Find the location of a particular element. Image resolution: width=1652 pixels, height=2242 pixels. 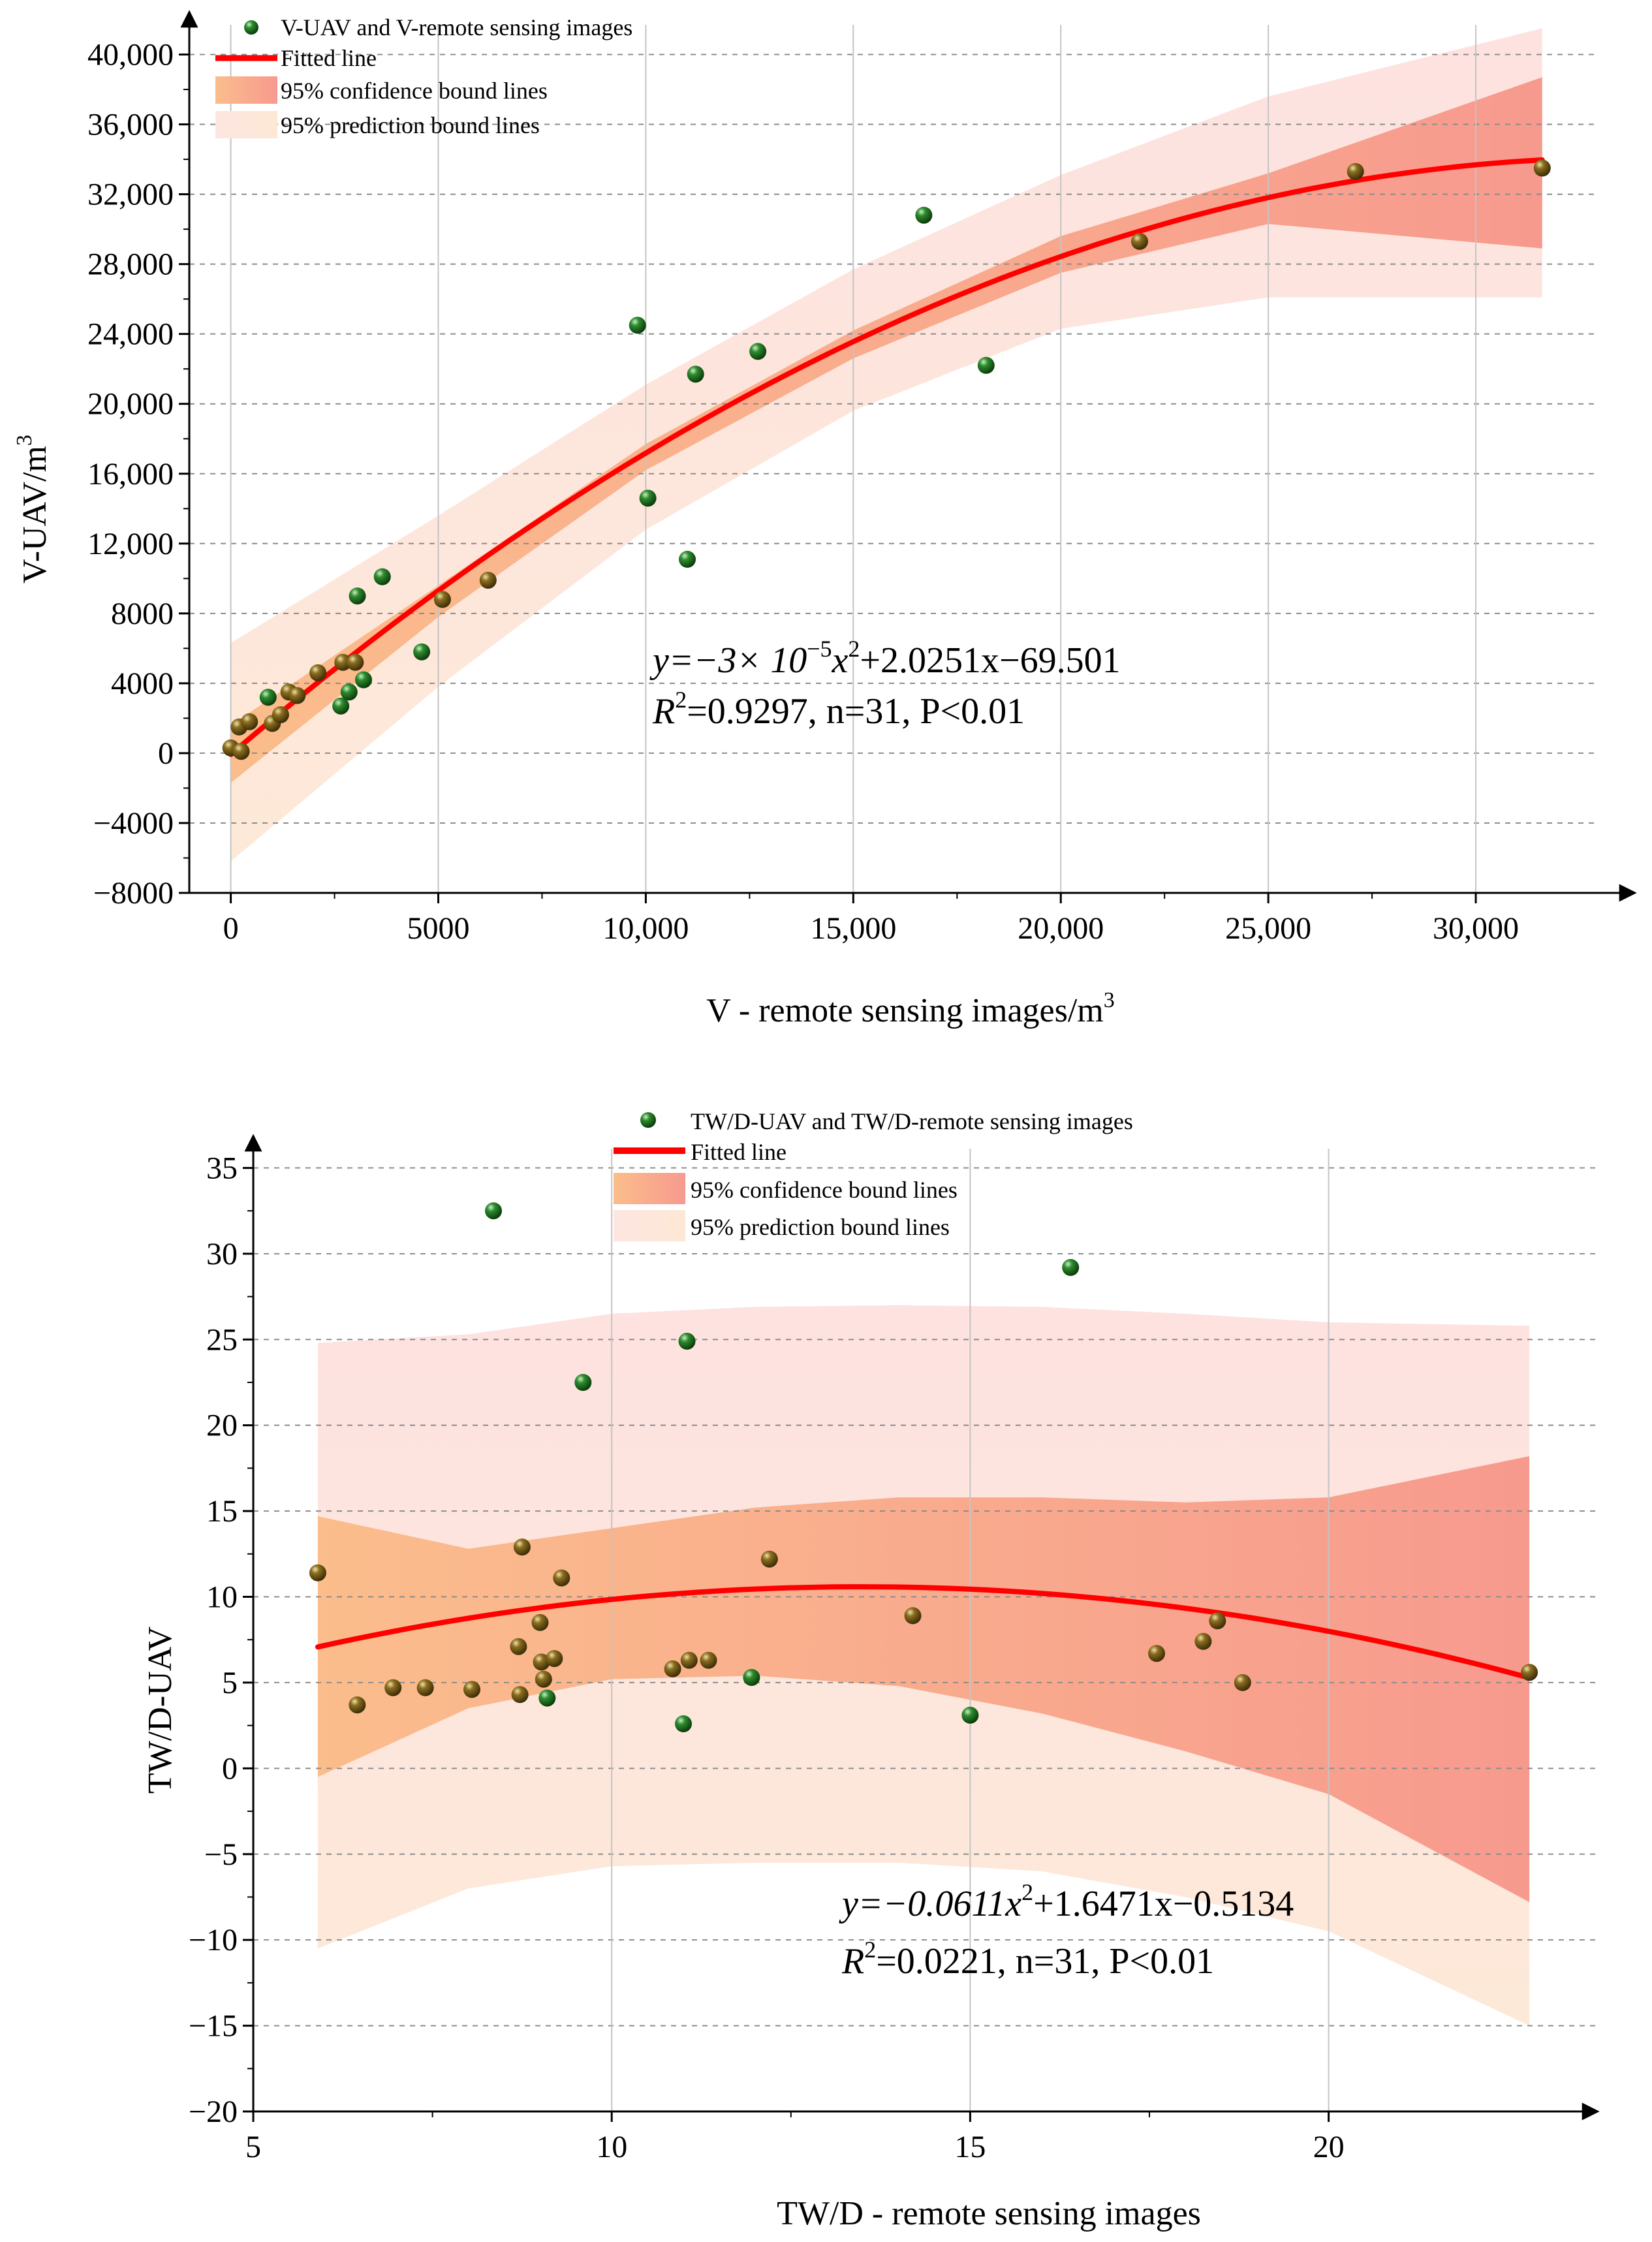

fit-curve is located at coordinates (924, 1633).